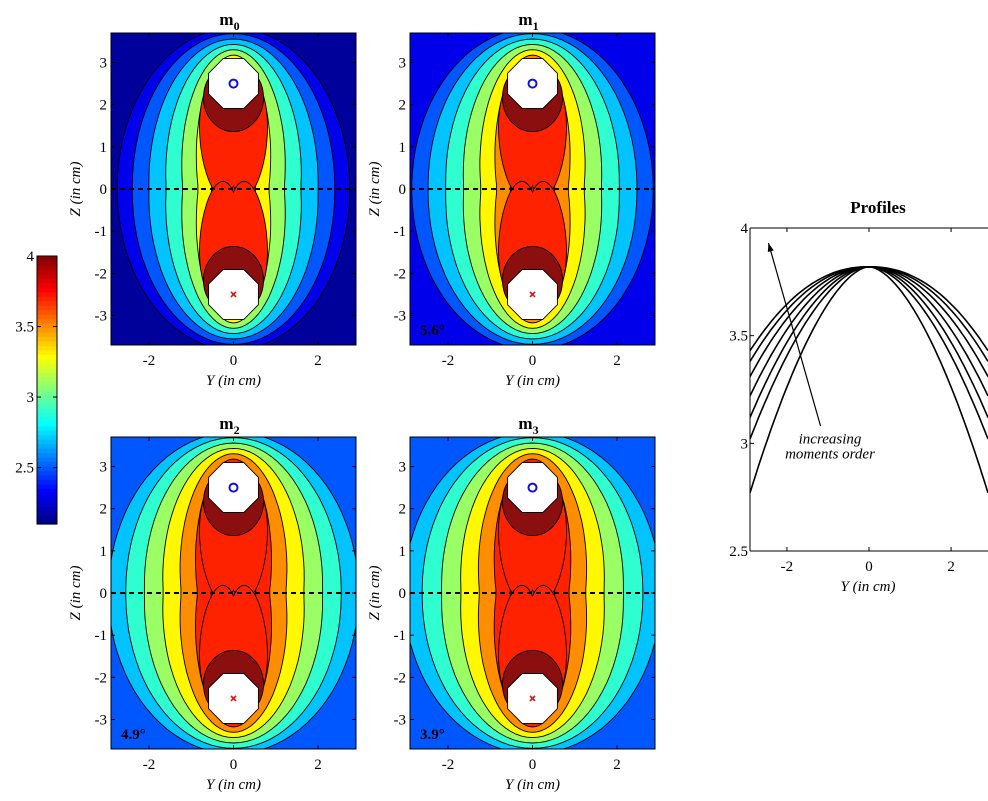  Describe the element at coordinates (133, 735) in the screenshot. I see `angle-label: 4.9°` at that location.